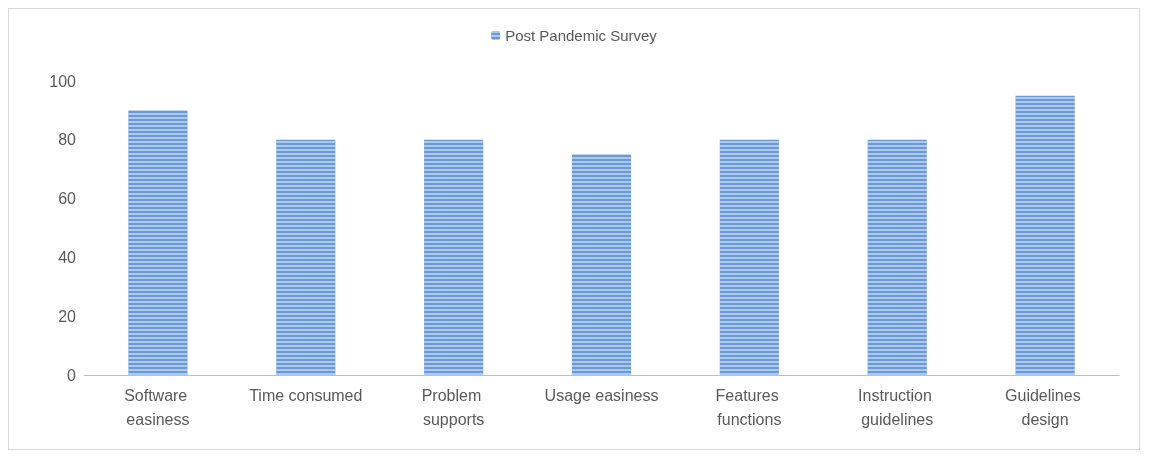 Image resolution: width=1152 pixels, height=461 pixels. Describe the element at coordinates (581, 35) in the screenshot. I see `legend-label: Post Pandemic Survey` at that location.